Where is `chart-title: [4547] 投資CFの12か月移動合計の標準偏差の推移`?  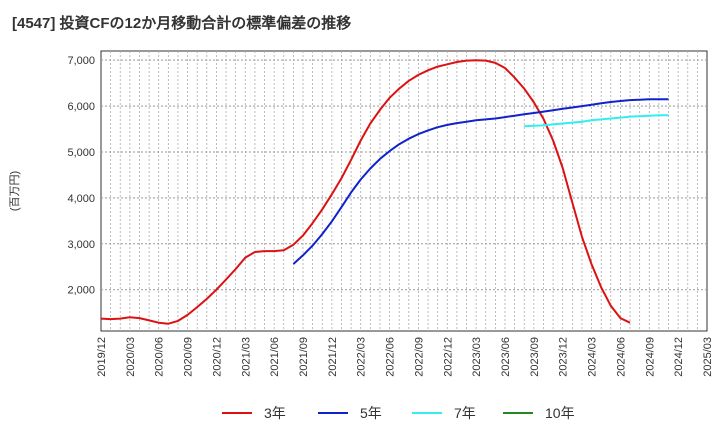 chart-title: [4547] 投資CFの12か月移動合計の標準偏差の推移 is located at coordinates (182, 23).